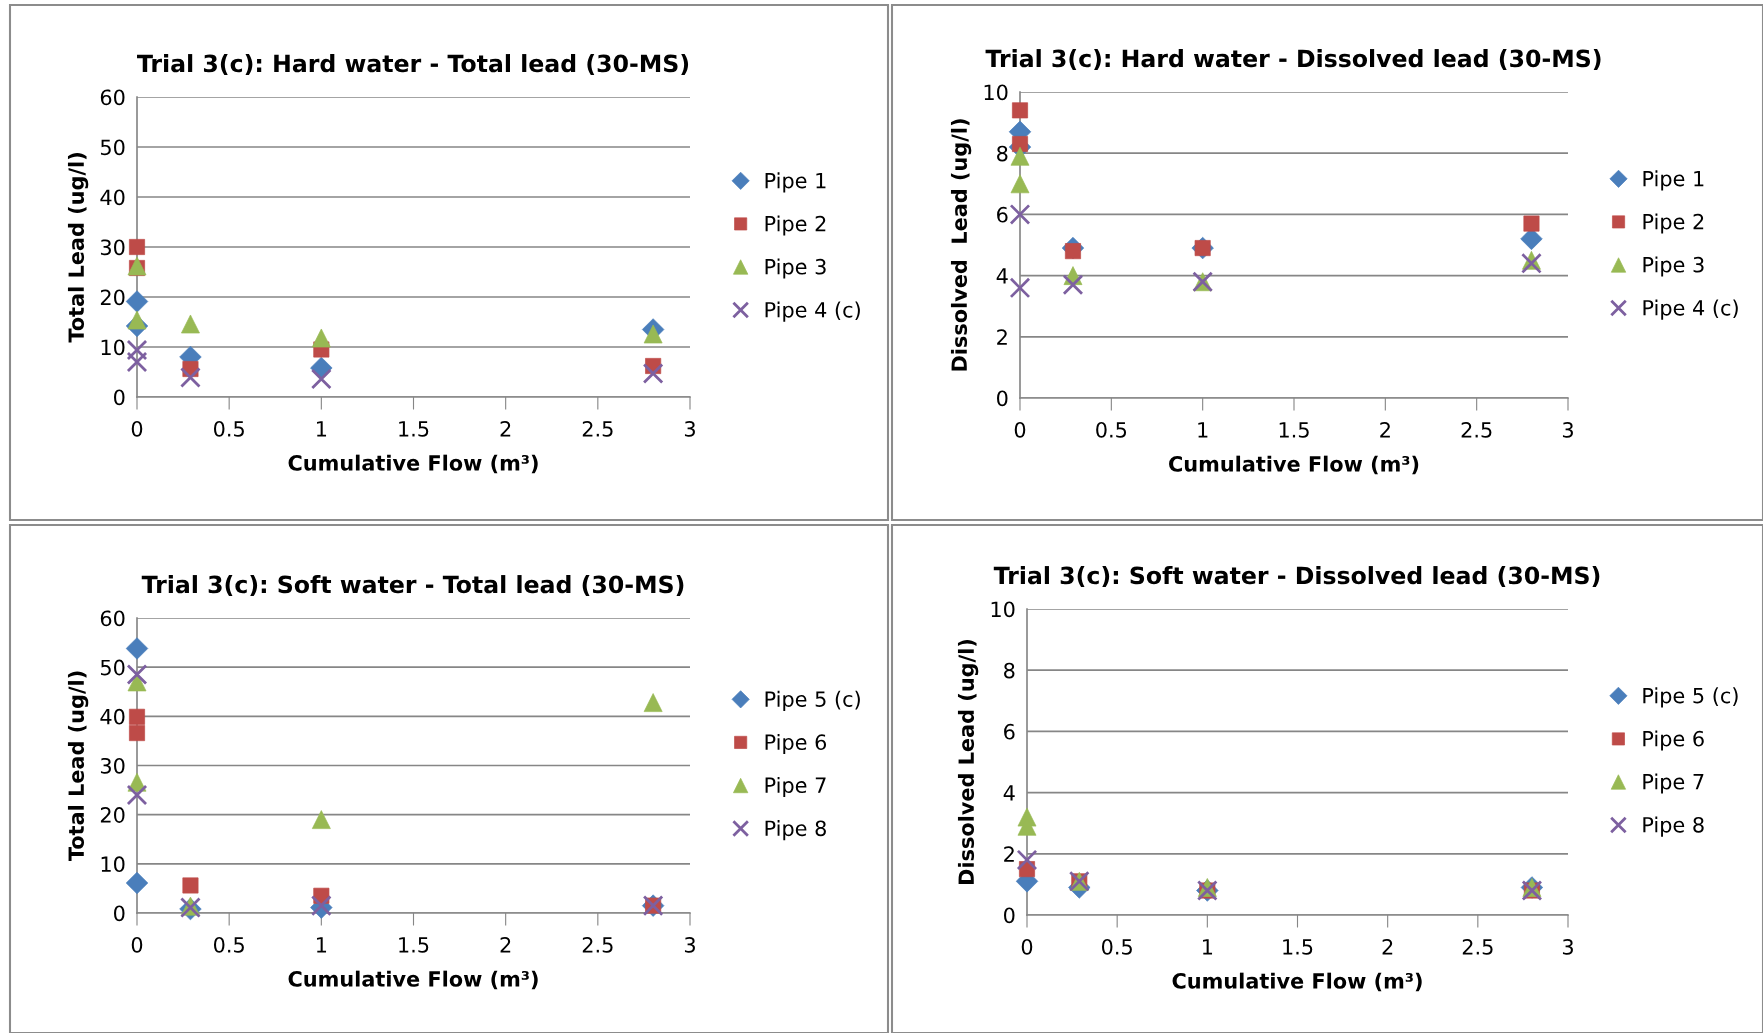 This screenshot has width=1763, height=1033. What do you see at coordinates (1293, 60) in the screenshot?
I see `chart-title: Trial 3(c): Hard water - Dissolved lead (30-MS)` at bounding box center [1293, 60].